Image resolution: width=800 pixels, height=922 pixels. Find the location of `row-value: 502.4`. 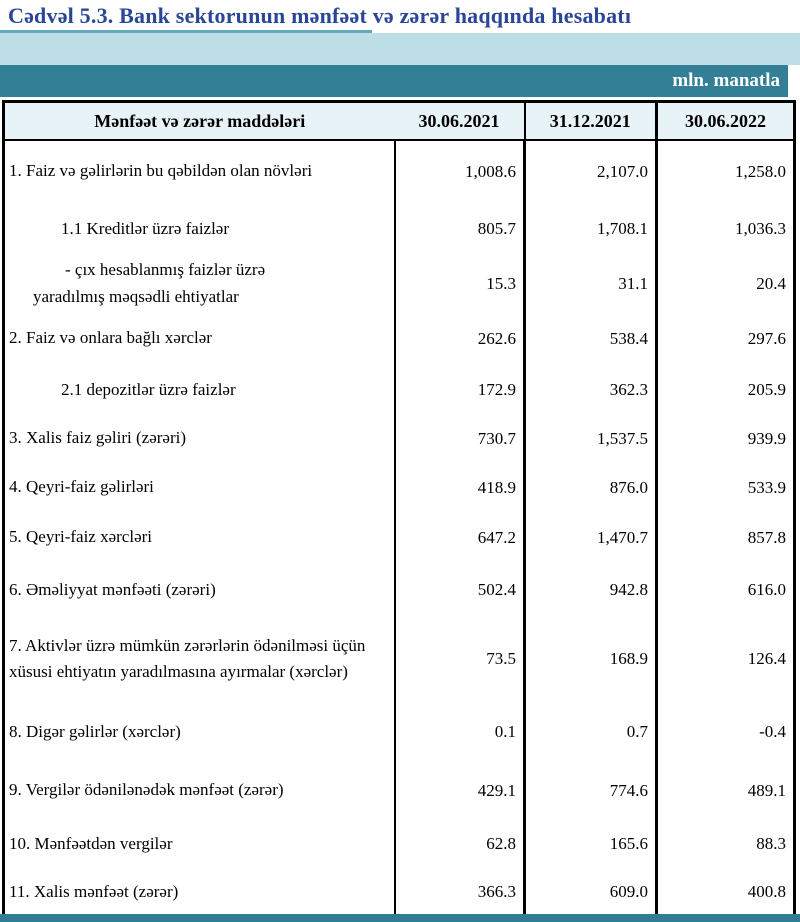

row-value: 502.4 is located at coordinates (460, 590).